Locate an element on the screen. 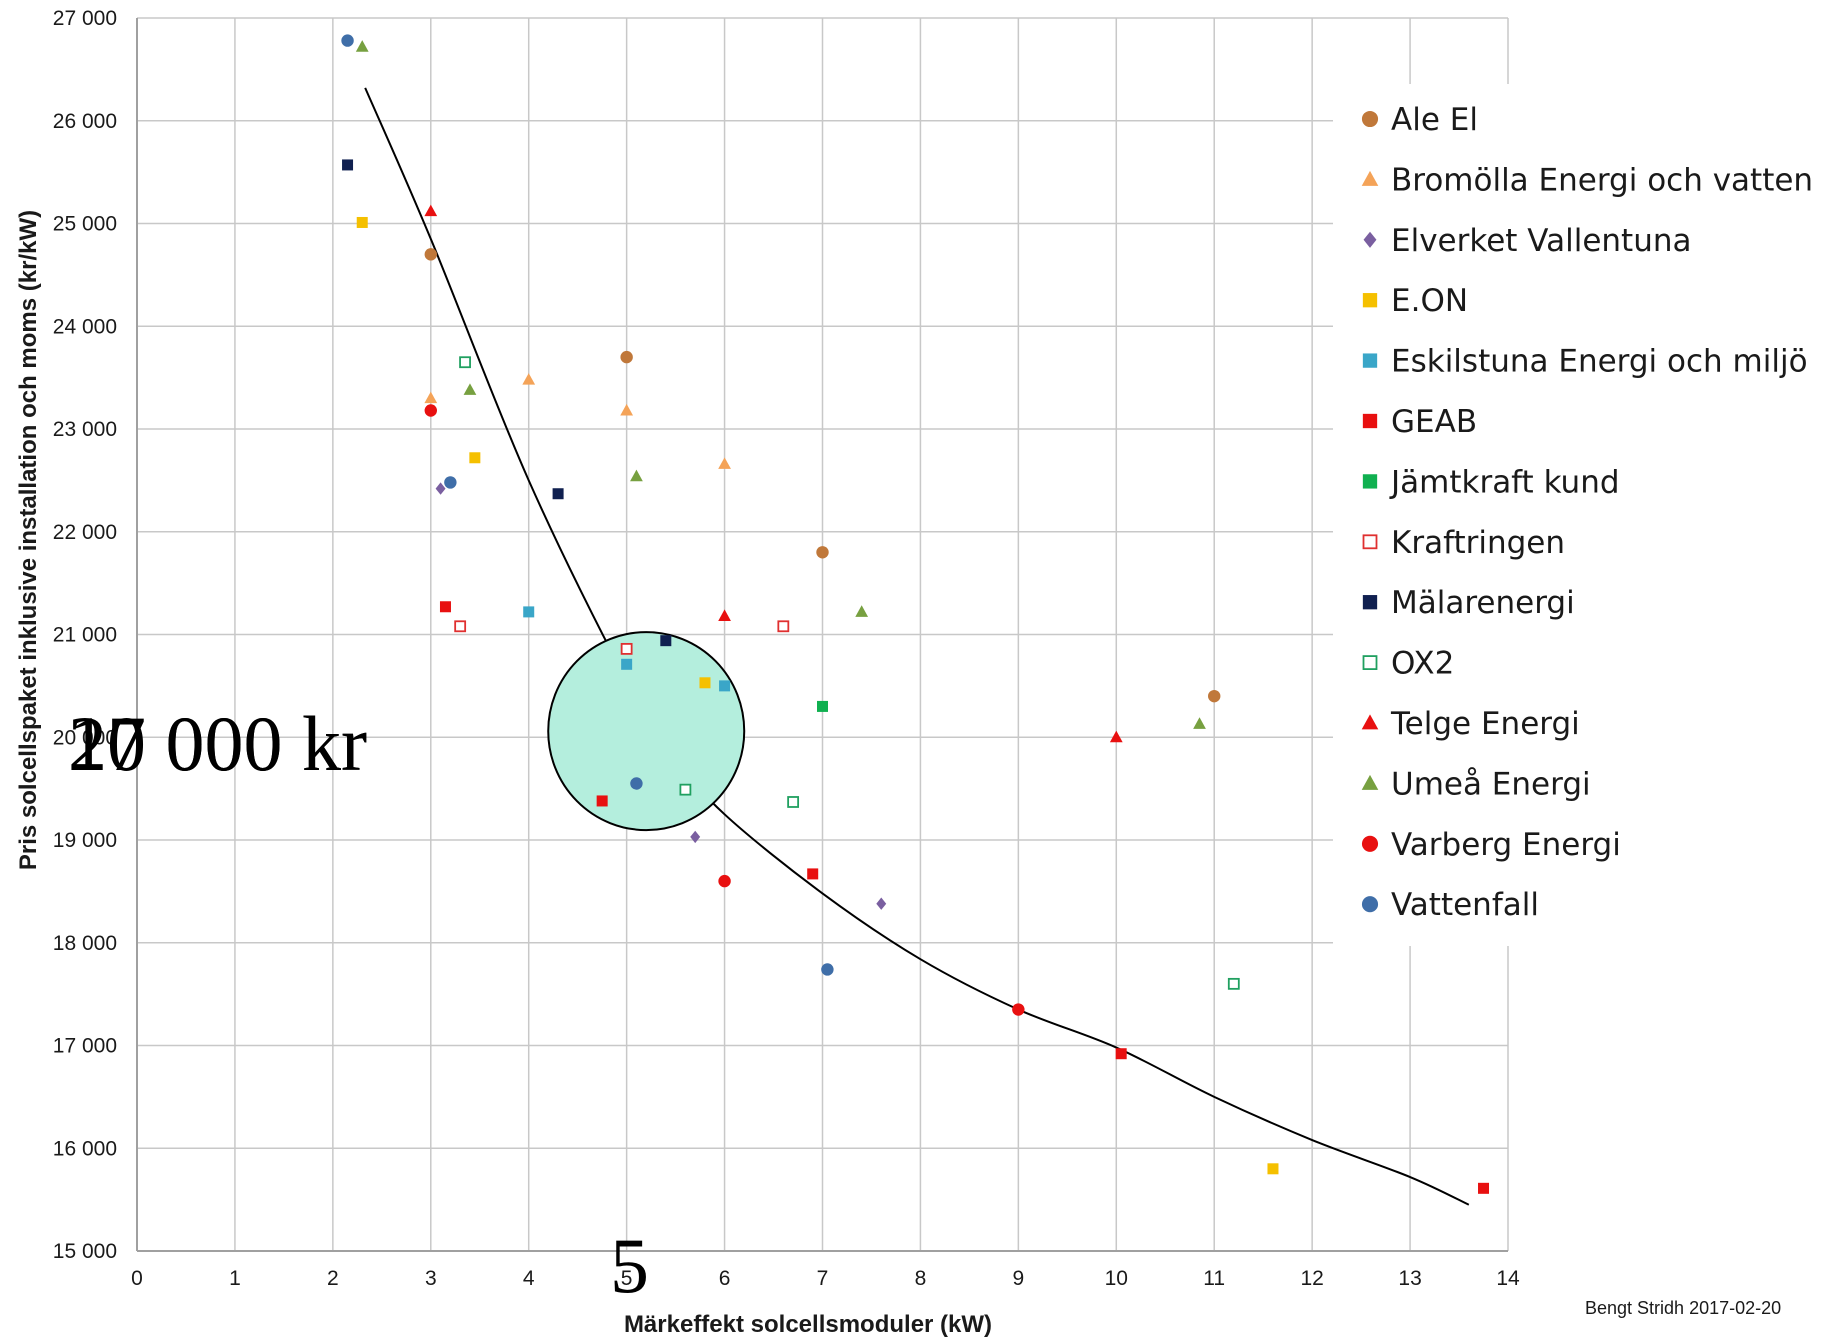 The image size is (1828, 1338). x-tick-label: 9 is located at coordinates (1019, 1278).